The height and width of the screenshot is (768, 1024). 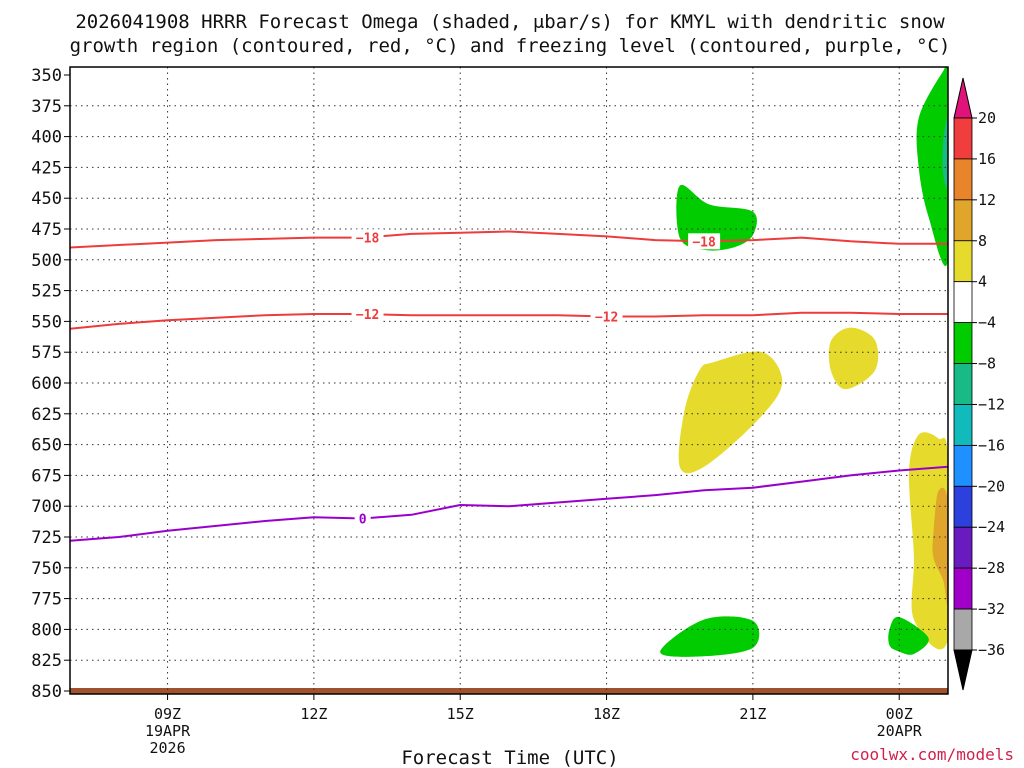 I want to click on x-tick-label-21Z: 21Z, so click(x=752, y=714).